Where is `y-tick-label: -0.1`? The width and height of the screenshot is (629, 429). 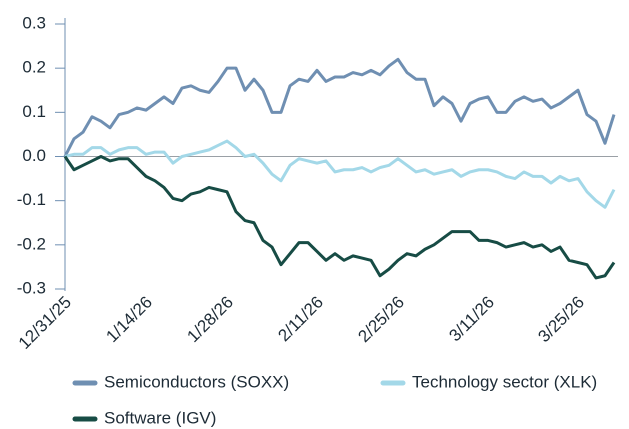
y-tick-label: -0.1 is located at coordinates (31, 199).